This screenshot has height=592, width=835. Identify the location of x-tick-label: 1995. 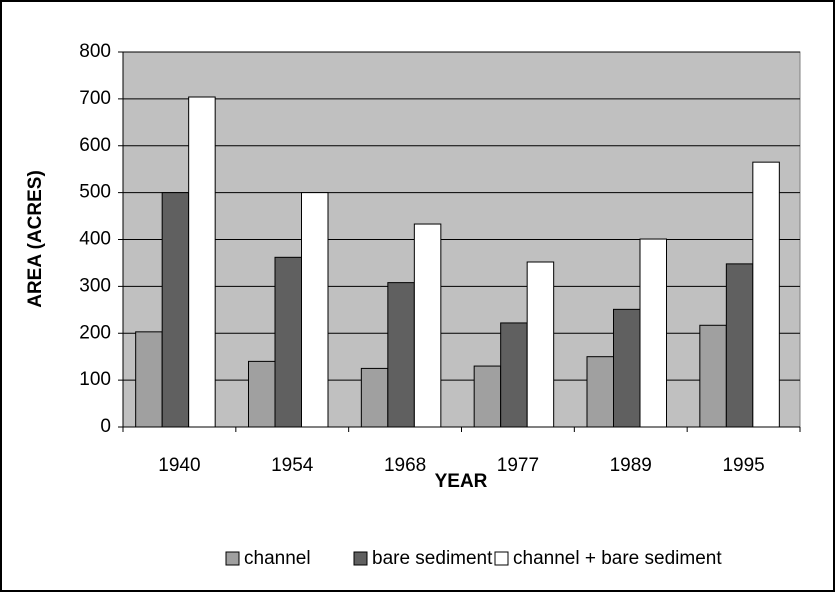
(743, 465).